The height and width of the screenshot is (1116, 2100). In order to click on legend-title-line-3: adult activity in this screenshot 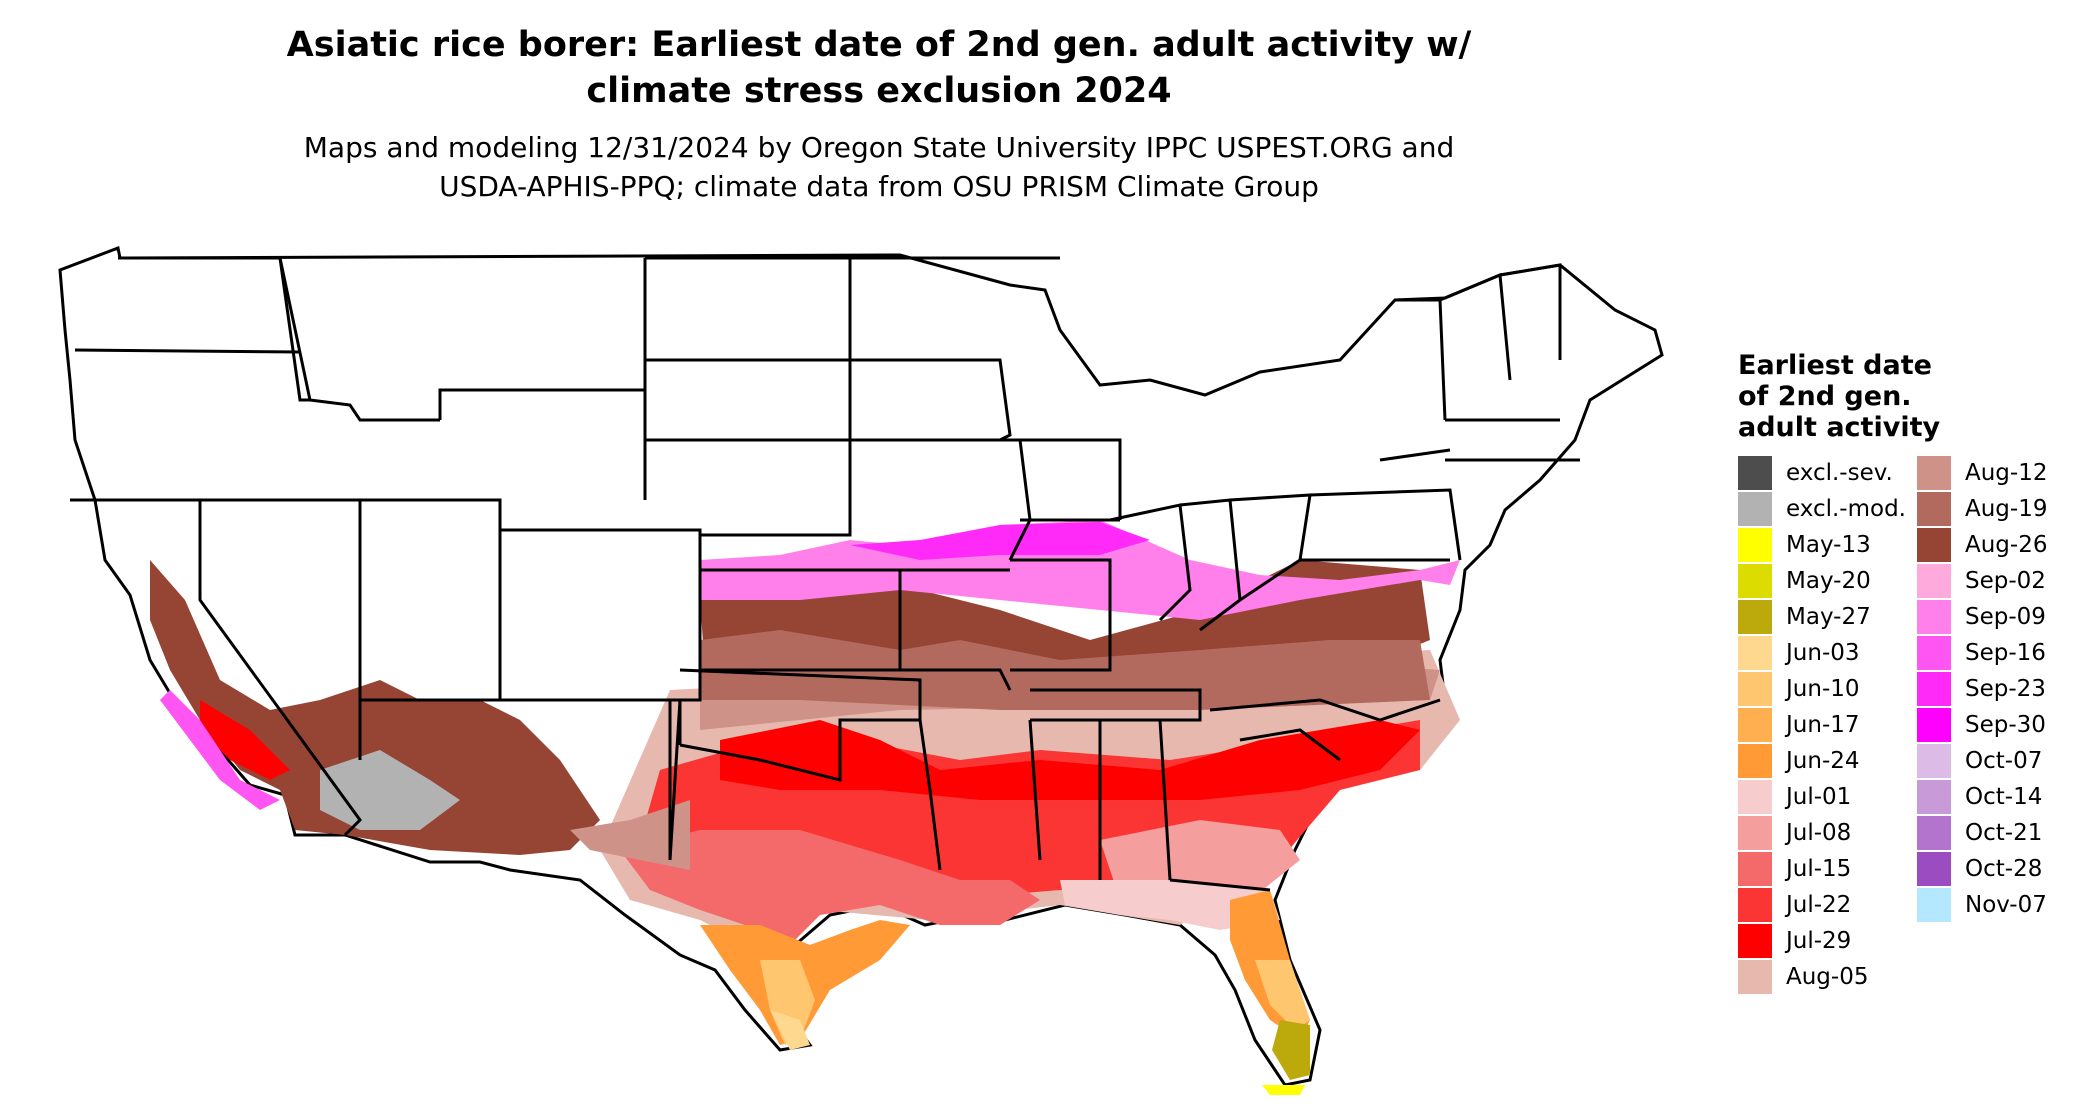, I will do `click(1839, 427)`.